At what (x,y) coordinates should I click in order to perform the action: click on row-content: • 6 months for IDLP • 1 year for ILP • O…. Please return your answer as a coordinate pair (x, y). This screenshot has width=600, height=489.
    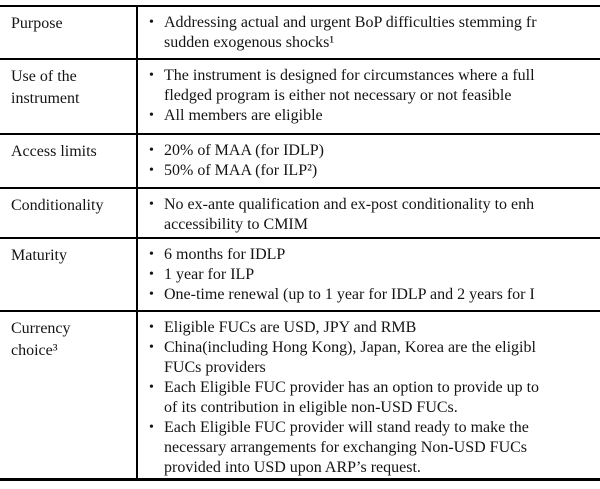
    Looking at the image, I should click on (368, 274).